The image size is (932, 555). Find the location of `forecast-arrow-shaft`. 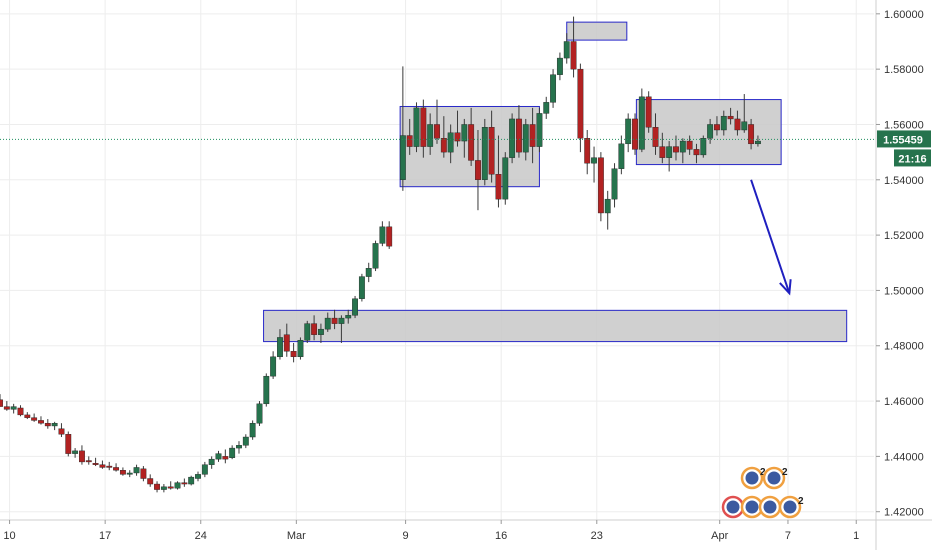

forecast-arrow-shaft is located at coordinates (770, 236).